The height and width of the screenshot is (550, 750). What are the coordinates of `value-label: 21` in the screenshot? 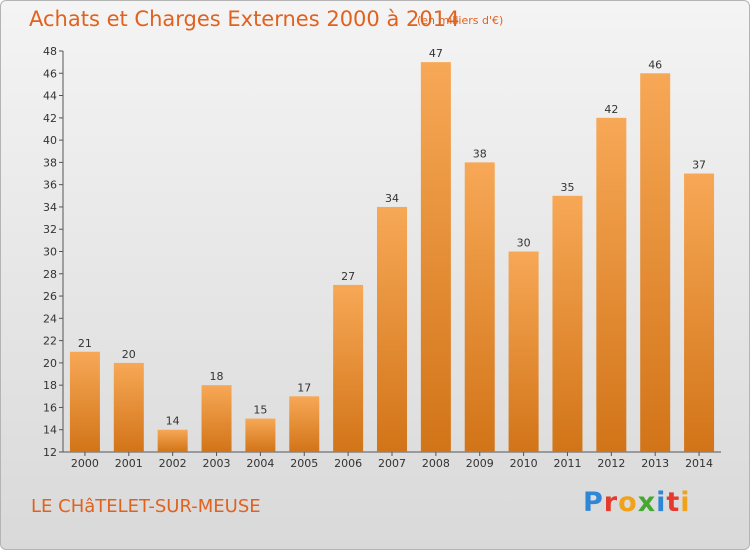 It's located at (85, 343).